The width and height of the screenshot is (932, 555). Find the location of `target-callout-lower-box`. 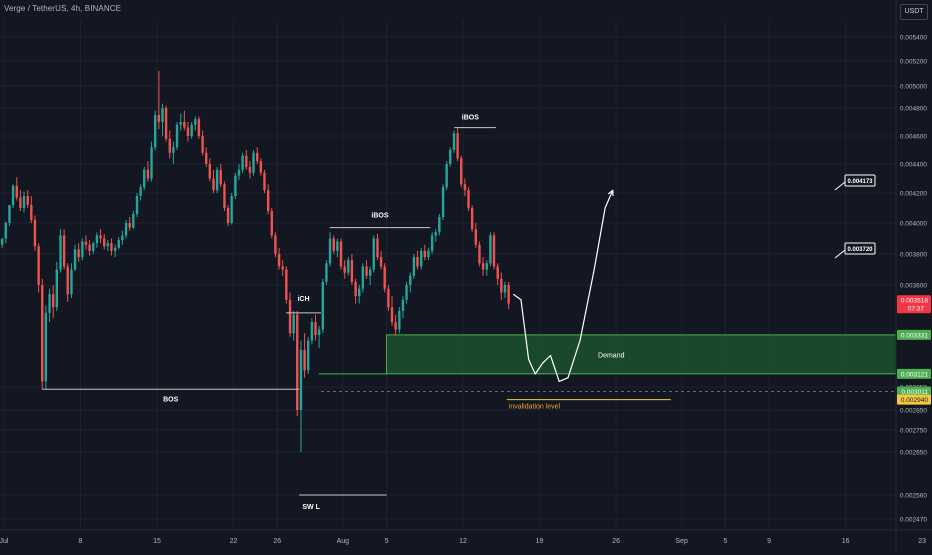

target-callout-lower-box is located at coordinates (860, 248).